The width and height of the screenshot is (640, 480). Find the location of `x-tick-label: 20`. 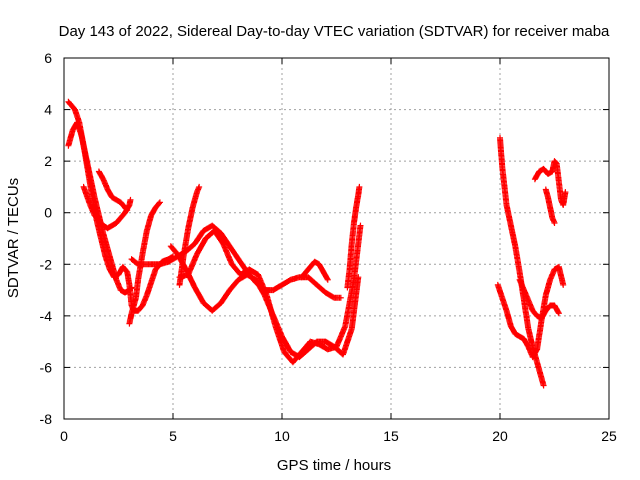

x-tick-label: 20 is located at coordinates (500, 436).